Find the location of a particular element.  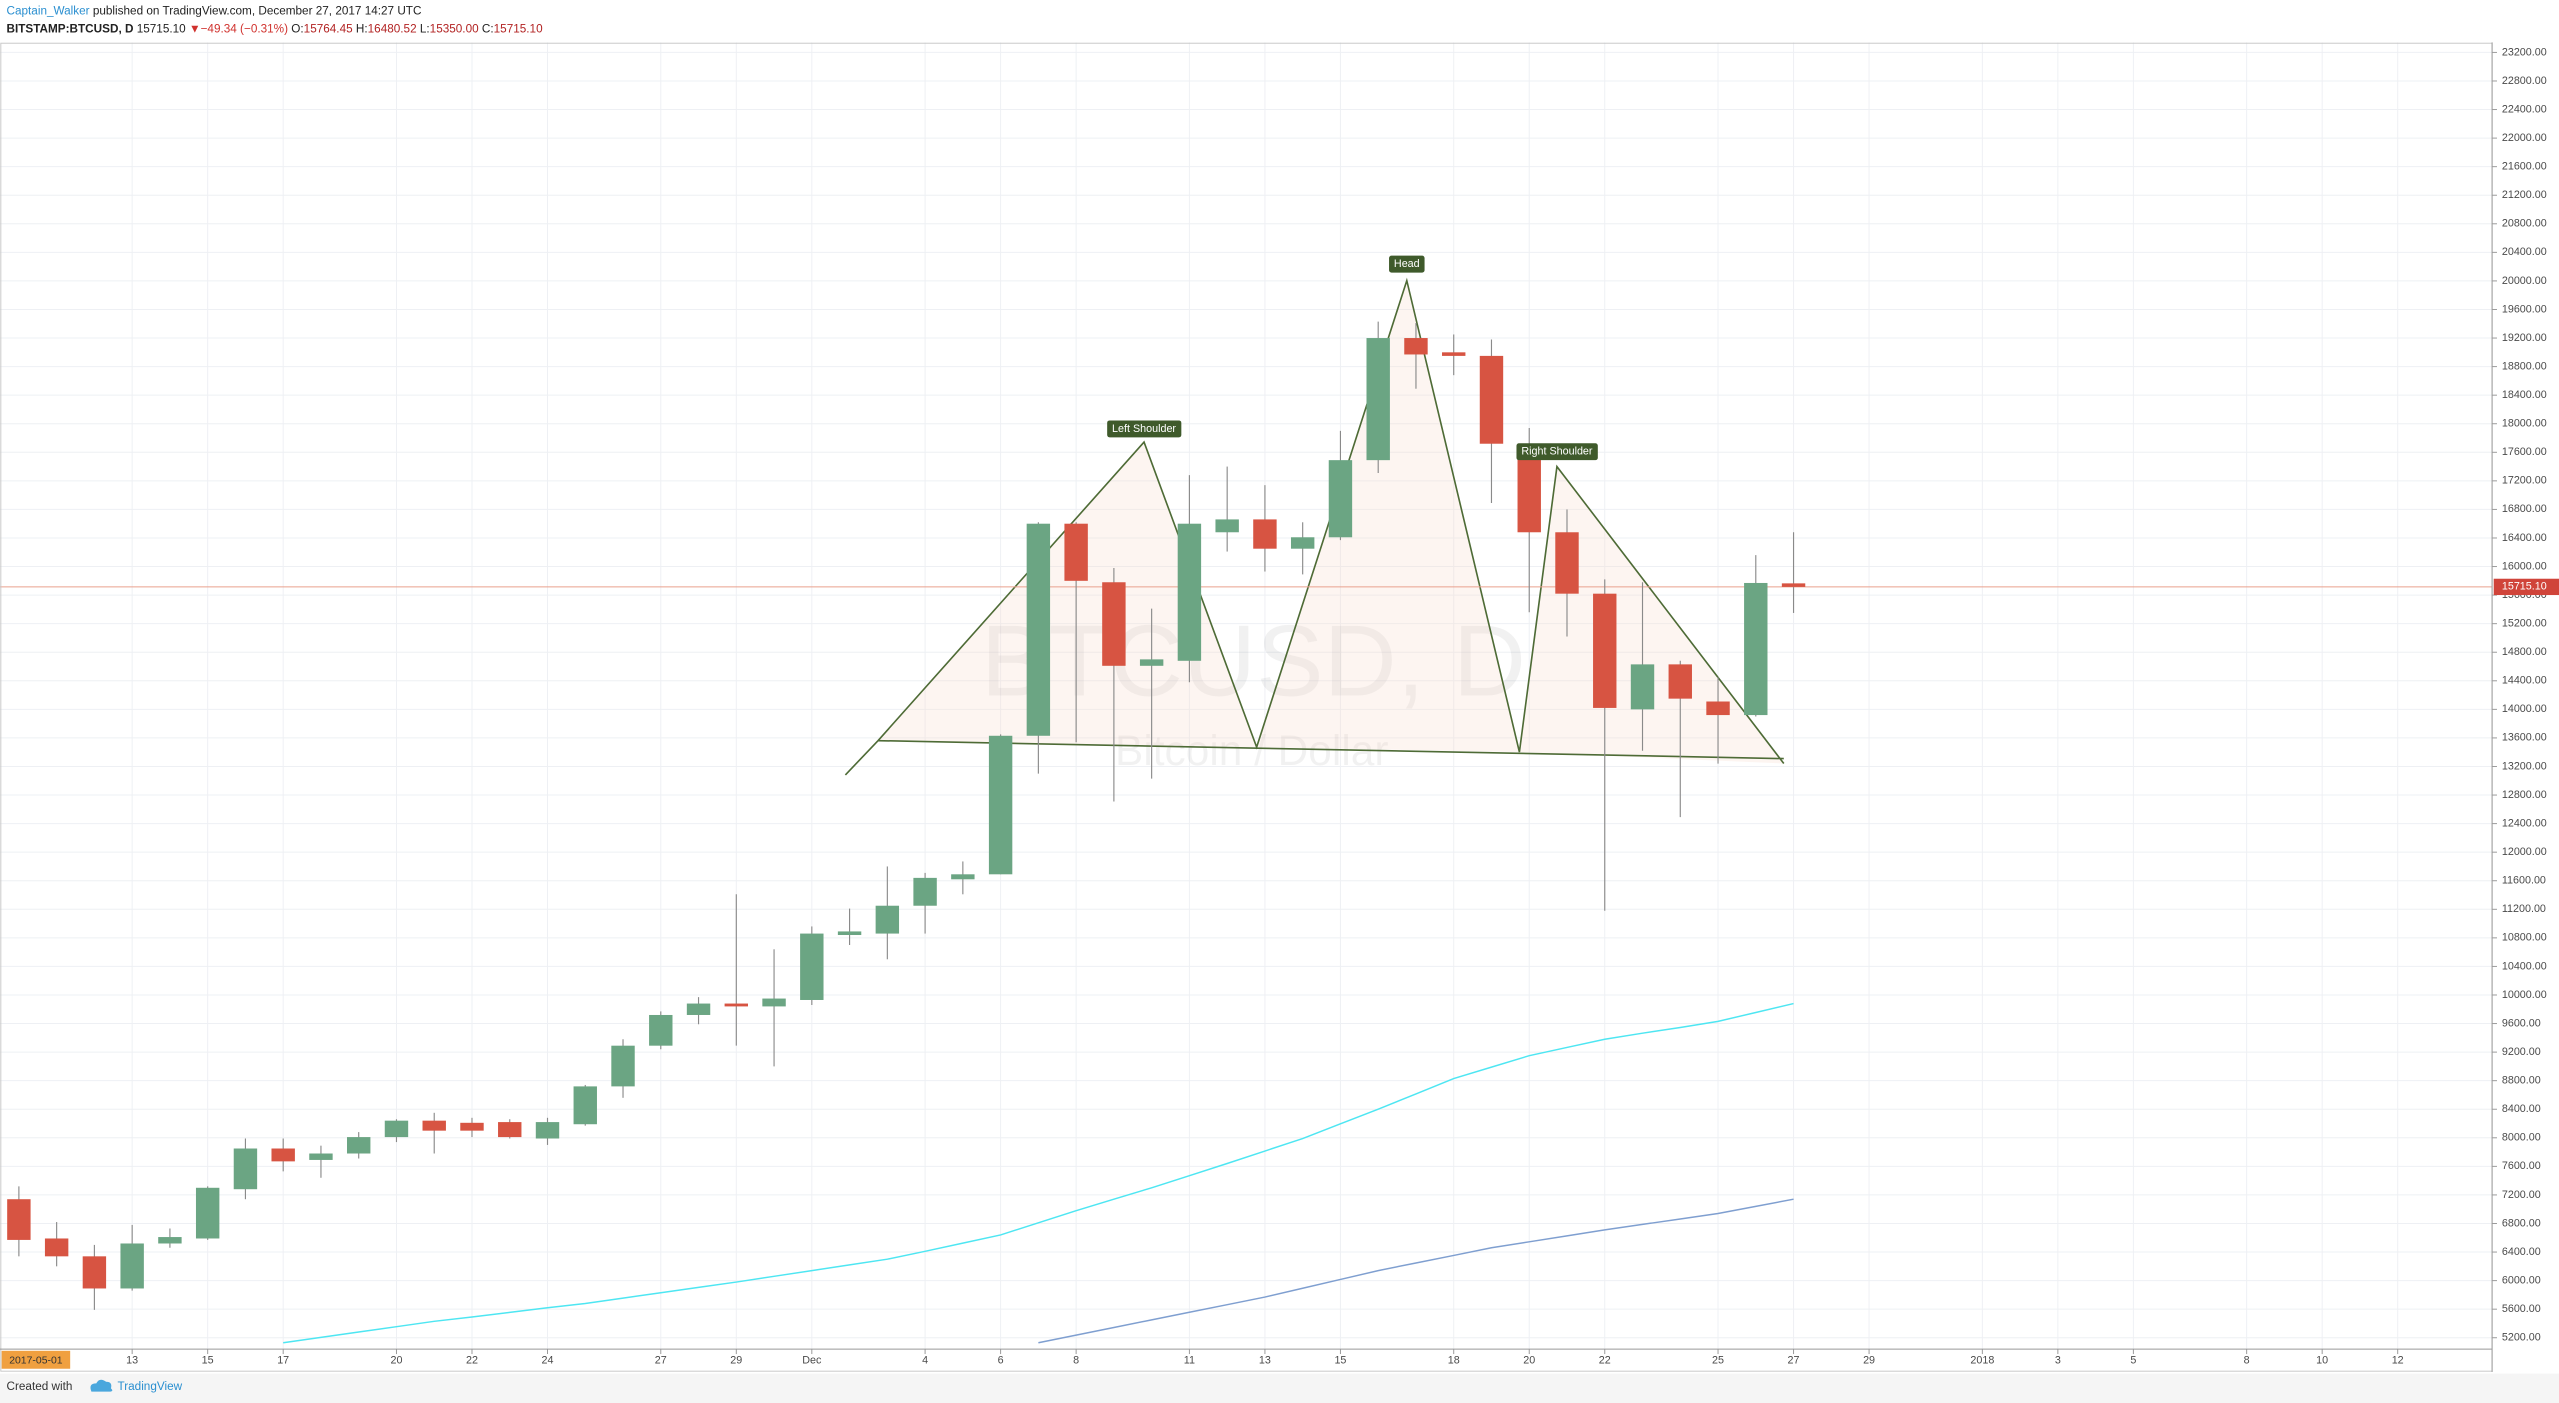

x-tick-label: 18 is located at coordinates (1454, 1360).